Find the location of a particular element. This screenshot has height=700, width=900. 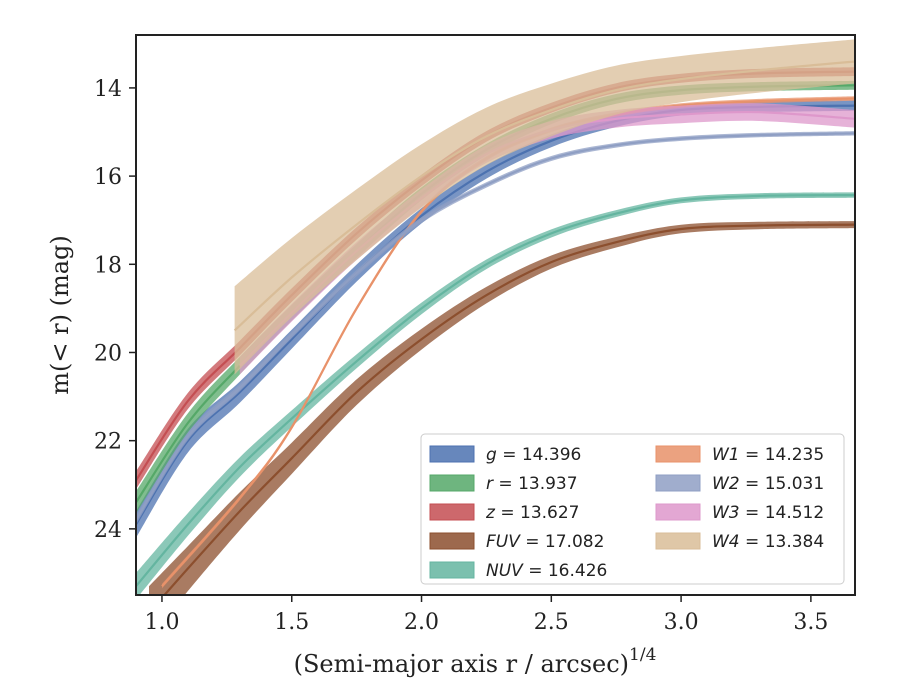

legend-label: z = 13.627 is located at coordinates (532, 513).